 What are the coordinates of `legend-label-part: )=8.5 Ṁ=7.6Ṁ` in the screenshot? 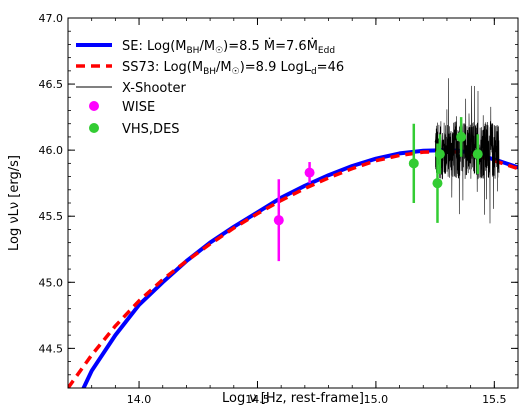 It's located at (270, 46).